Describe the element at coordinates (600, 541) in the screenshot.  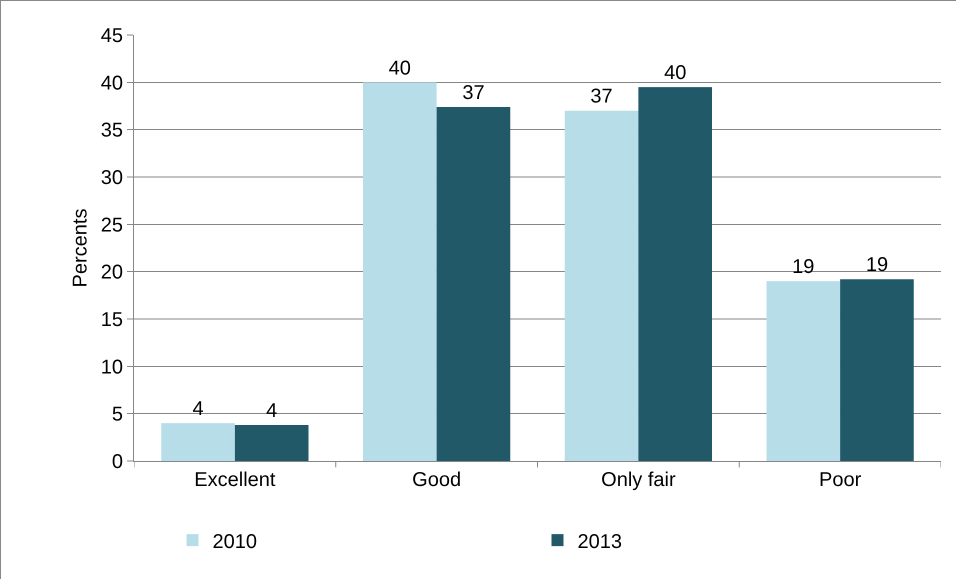
I see `legend-label: 2013` at that location.